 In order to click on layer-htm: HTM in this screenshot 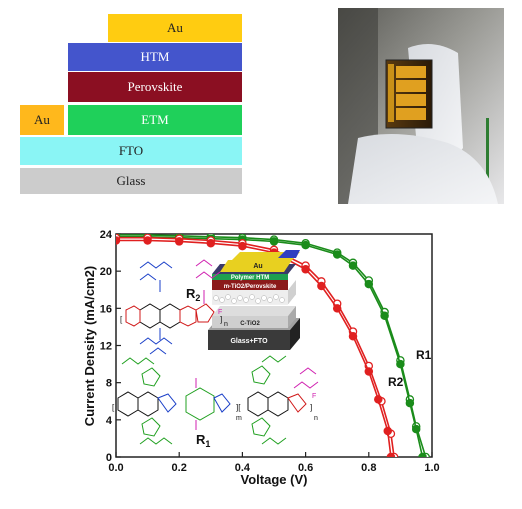, I will do `click(155, 57)`.